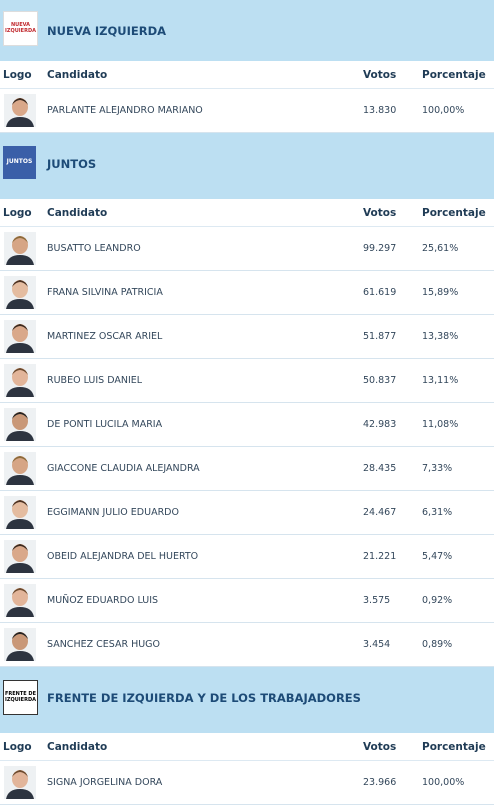 Image resolution: width=499 pixels, height=805 pixels. What do you see at coordinates (377, 644) in the screenshot?
I see `candidate-votes: 3.454` at bounding box center [377, 644].